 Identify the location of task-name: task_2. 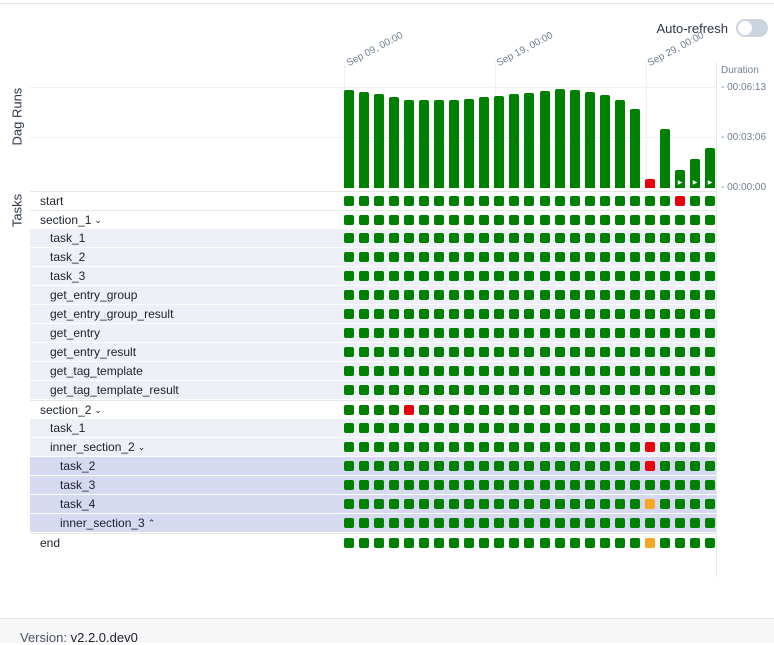
(68, 257).